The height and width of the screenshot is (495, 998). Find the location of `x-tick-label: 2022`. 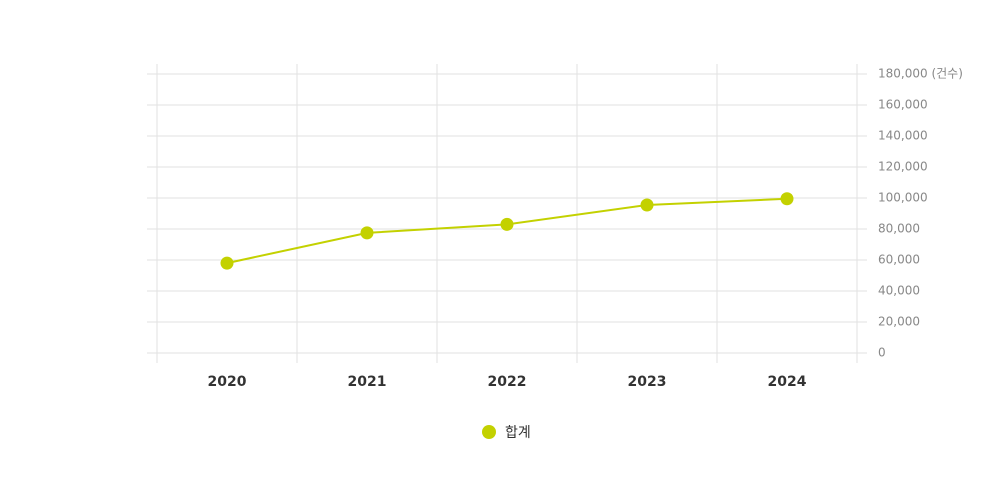

x-tick-label: 2022 is located at coordinates (507, 382).